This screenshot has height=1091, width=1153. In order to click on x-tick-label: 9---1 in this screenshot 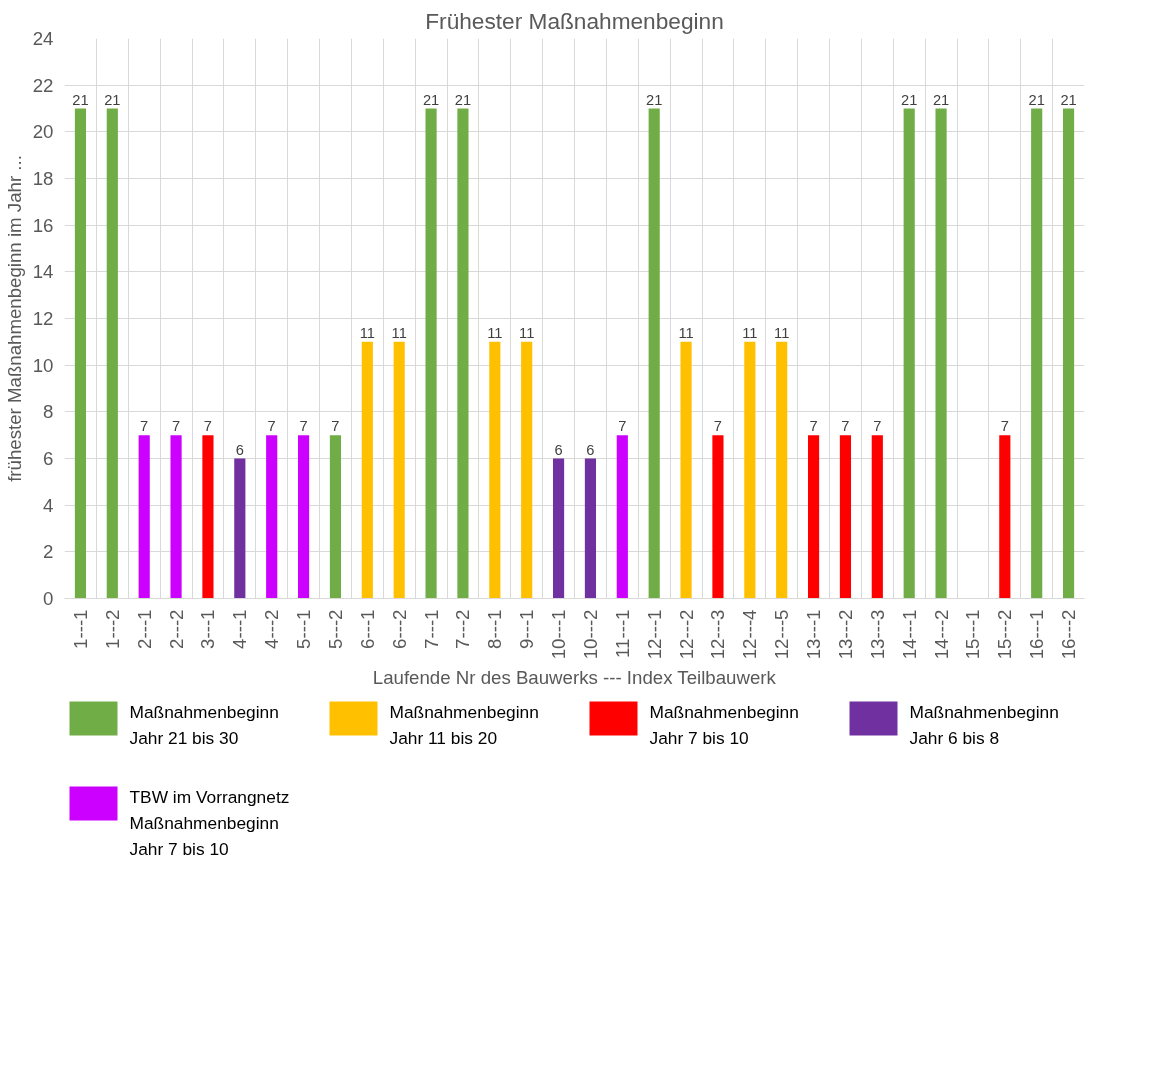, I will do `click(527, 629)`.